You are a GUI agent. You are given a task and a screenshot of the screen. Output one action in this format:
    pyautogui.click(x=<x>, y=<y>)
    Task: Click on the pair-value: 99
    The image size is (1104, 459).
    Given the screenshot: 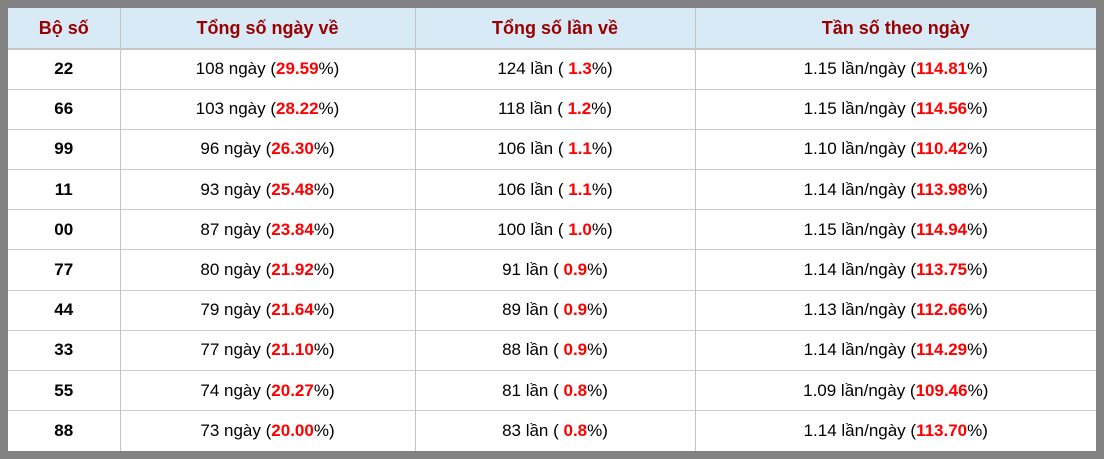 What is the action you would take?
    pyautogui.click(x=64, y=149)
    